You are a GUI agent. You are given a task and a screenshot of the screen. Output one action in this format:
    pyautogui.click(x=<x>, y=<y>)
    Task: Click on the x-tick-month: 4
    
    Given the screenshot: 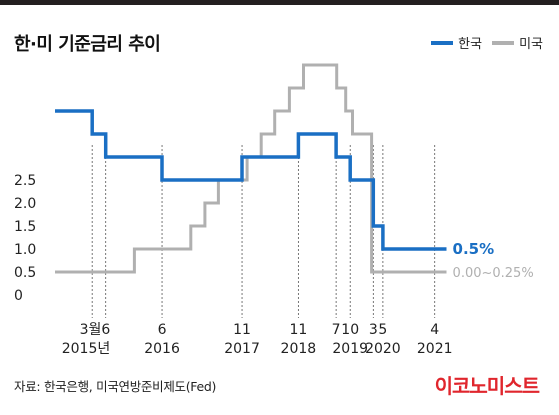 What is the action you would take?
    pyautogui.click(x=434, y=330)
    